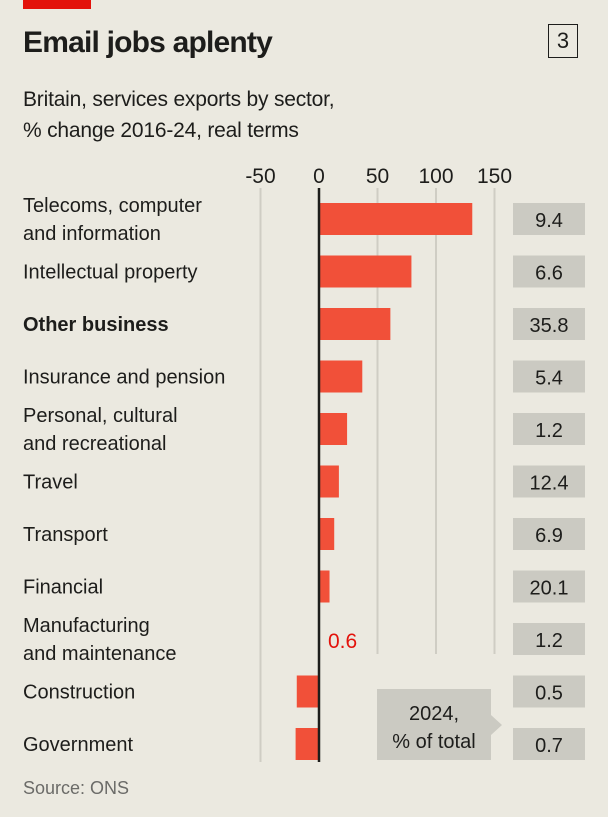  What do you see at coordinates (63, 588) in the screenshot?
I see `category-label: Financial` at bounding box center [63, 588].